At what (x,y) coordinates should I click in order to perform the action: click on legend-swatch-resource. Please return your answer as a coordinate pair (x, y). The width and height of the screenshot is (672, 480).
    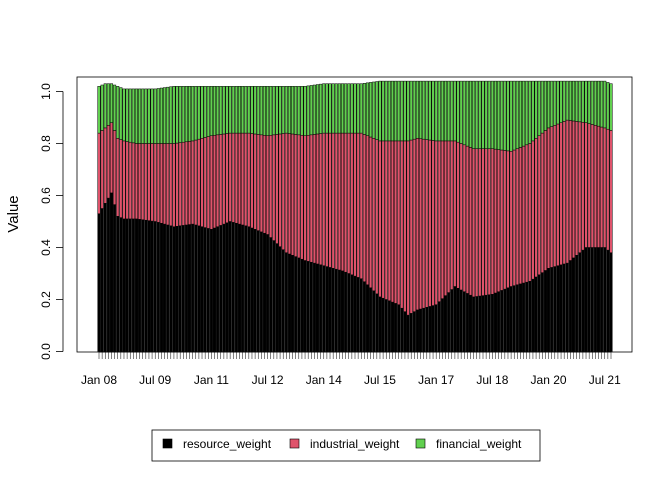
    Looking at the image, I should click on (167, 443).